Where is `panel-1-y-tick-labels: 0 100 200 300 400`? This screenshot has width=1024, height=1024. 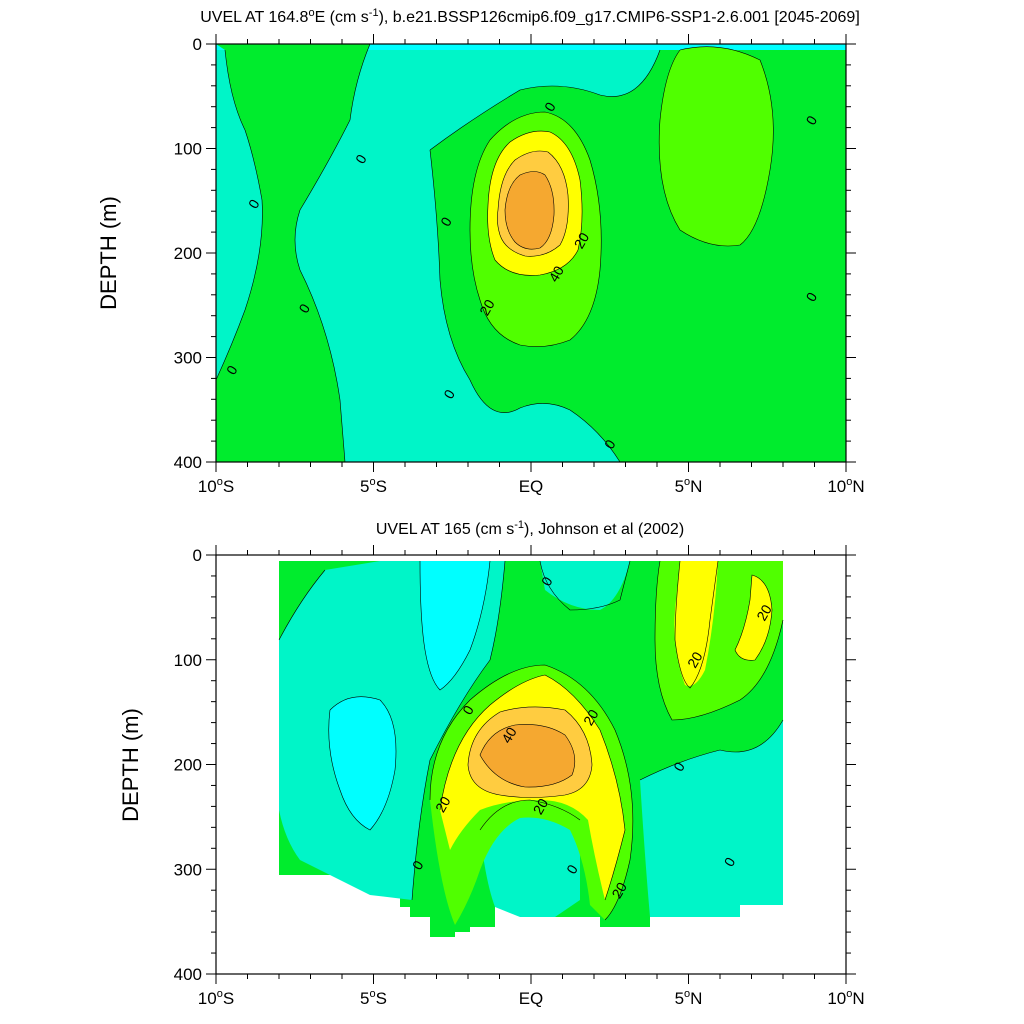 panel-1-y-tick-labels: 0 100 200 300 400 is located at coordinates (188, 253).